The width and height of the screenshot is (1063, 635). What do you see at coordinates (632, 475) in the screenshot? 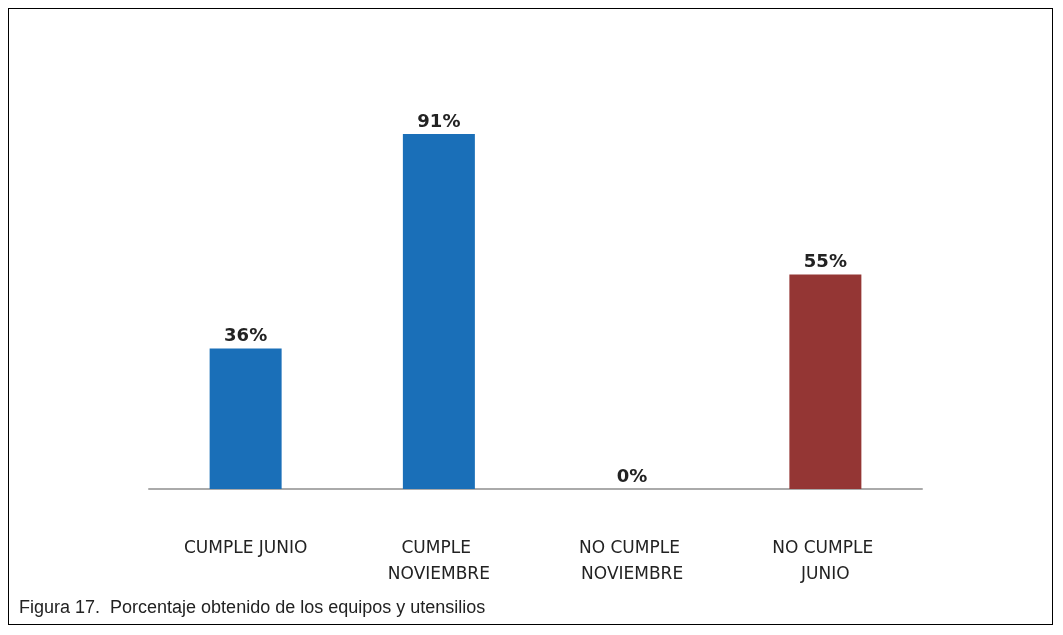
I see `data-label: 0%` at bounding box center [632, 475].